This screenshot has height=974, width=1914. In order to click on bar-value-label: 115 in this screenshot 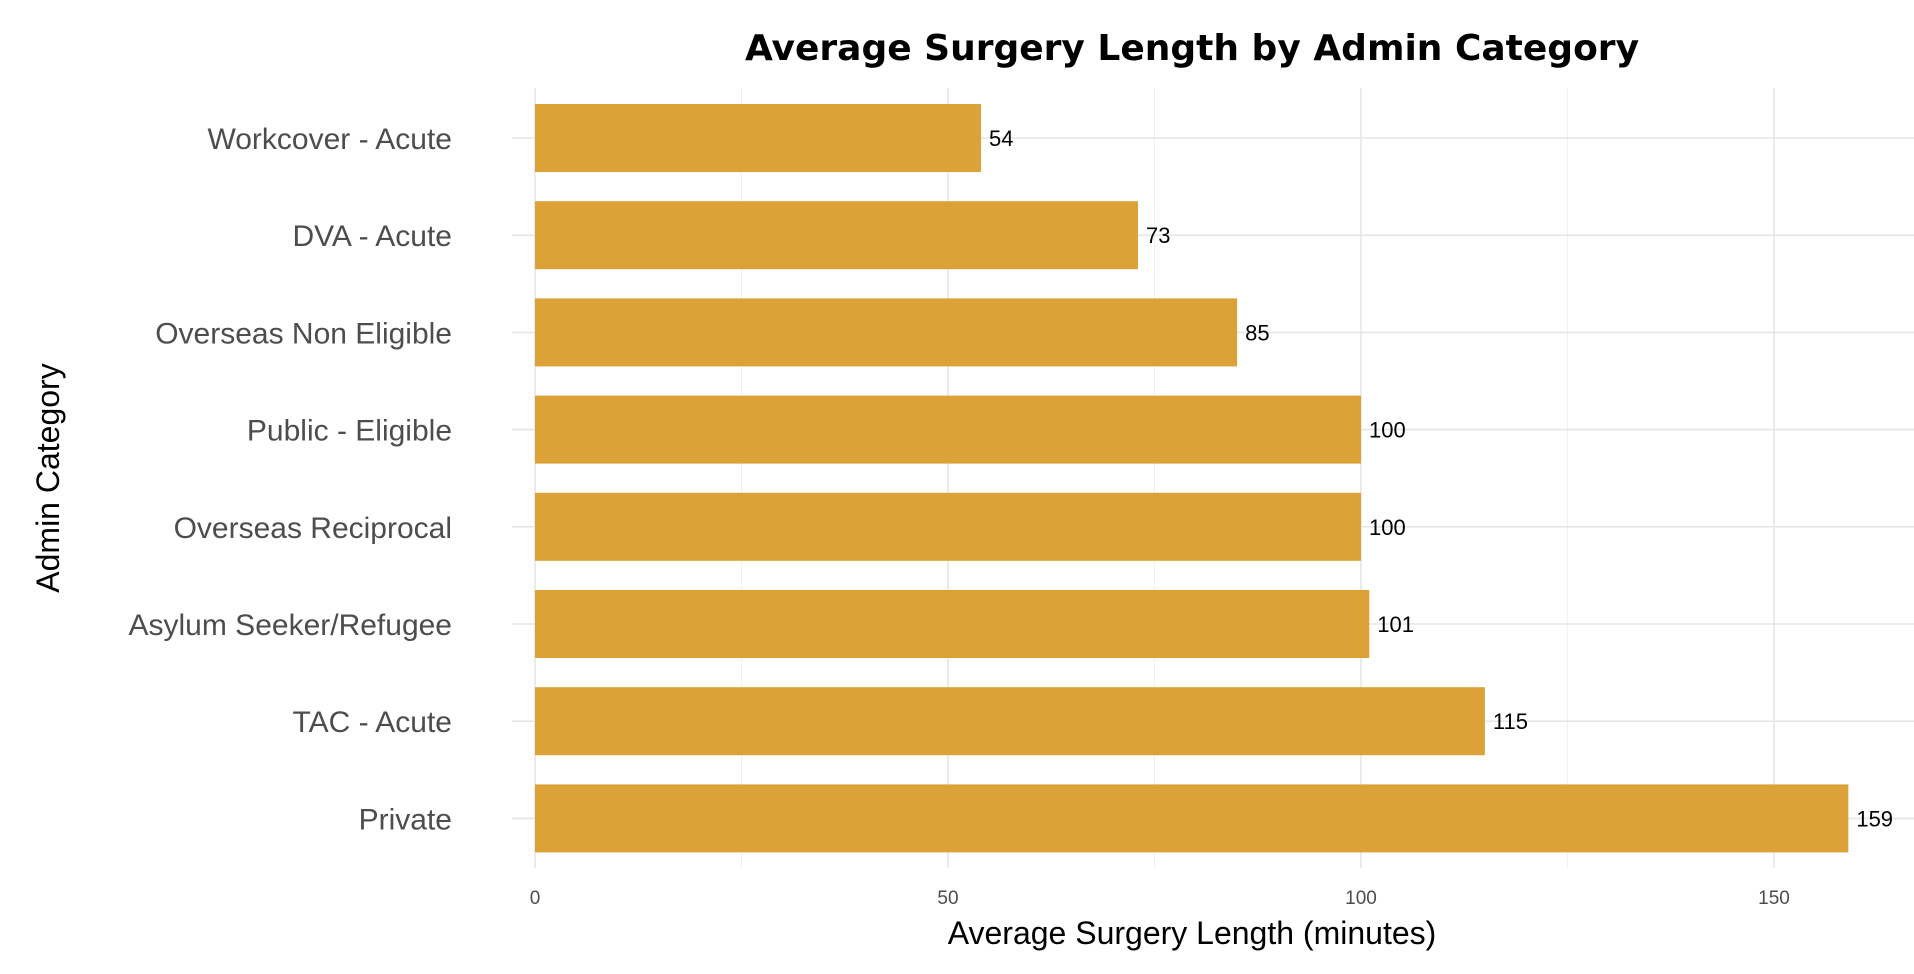, I will do `click(1510, 721)`.